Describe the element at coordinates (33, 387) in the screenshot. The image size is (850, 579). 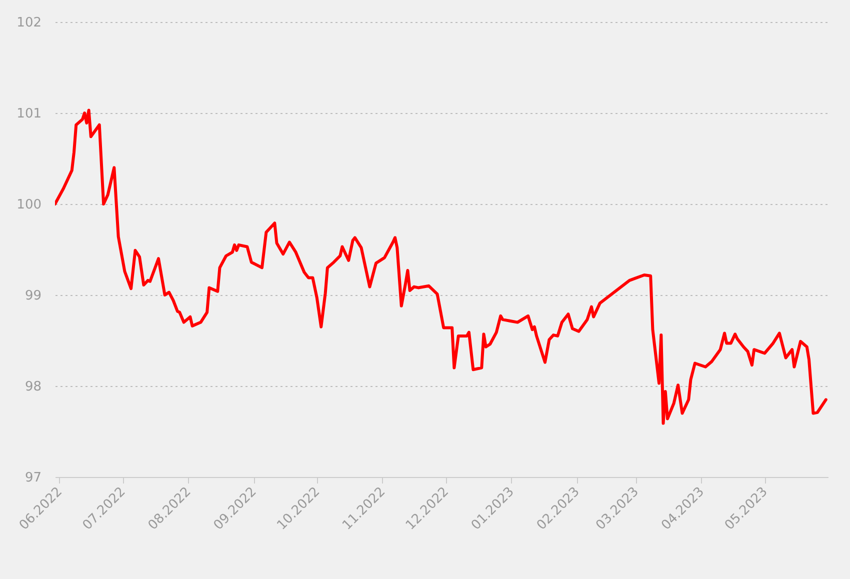
I see `y-tick-label: 98` at that location.